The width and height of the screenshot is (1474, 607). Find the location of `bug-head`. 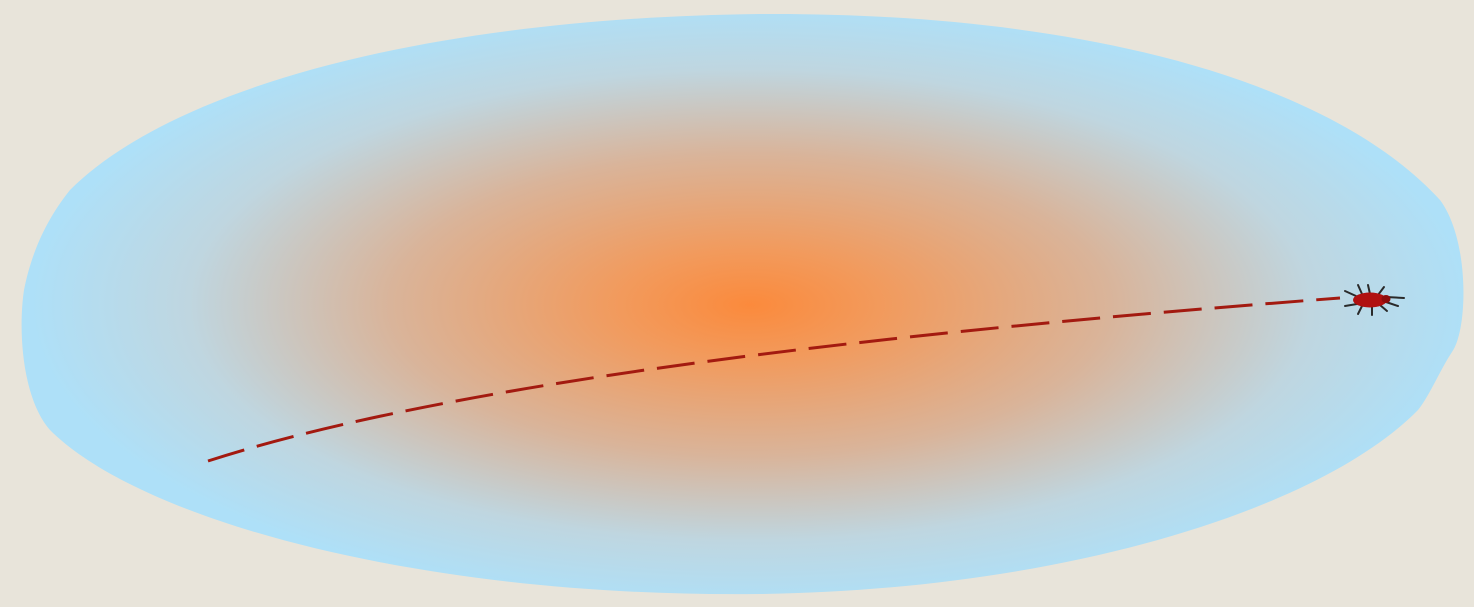

bug-head is located at coordinates (1386, 299).